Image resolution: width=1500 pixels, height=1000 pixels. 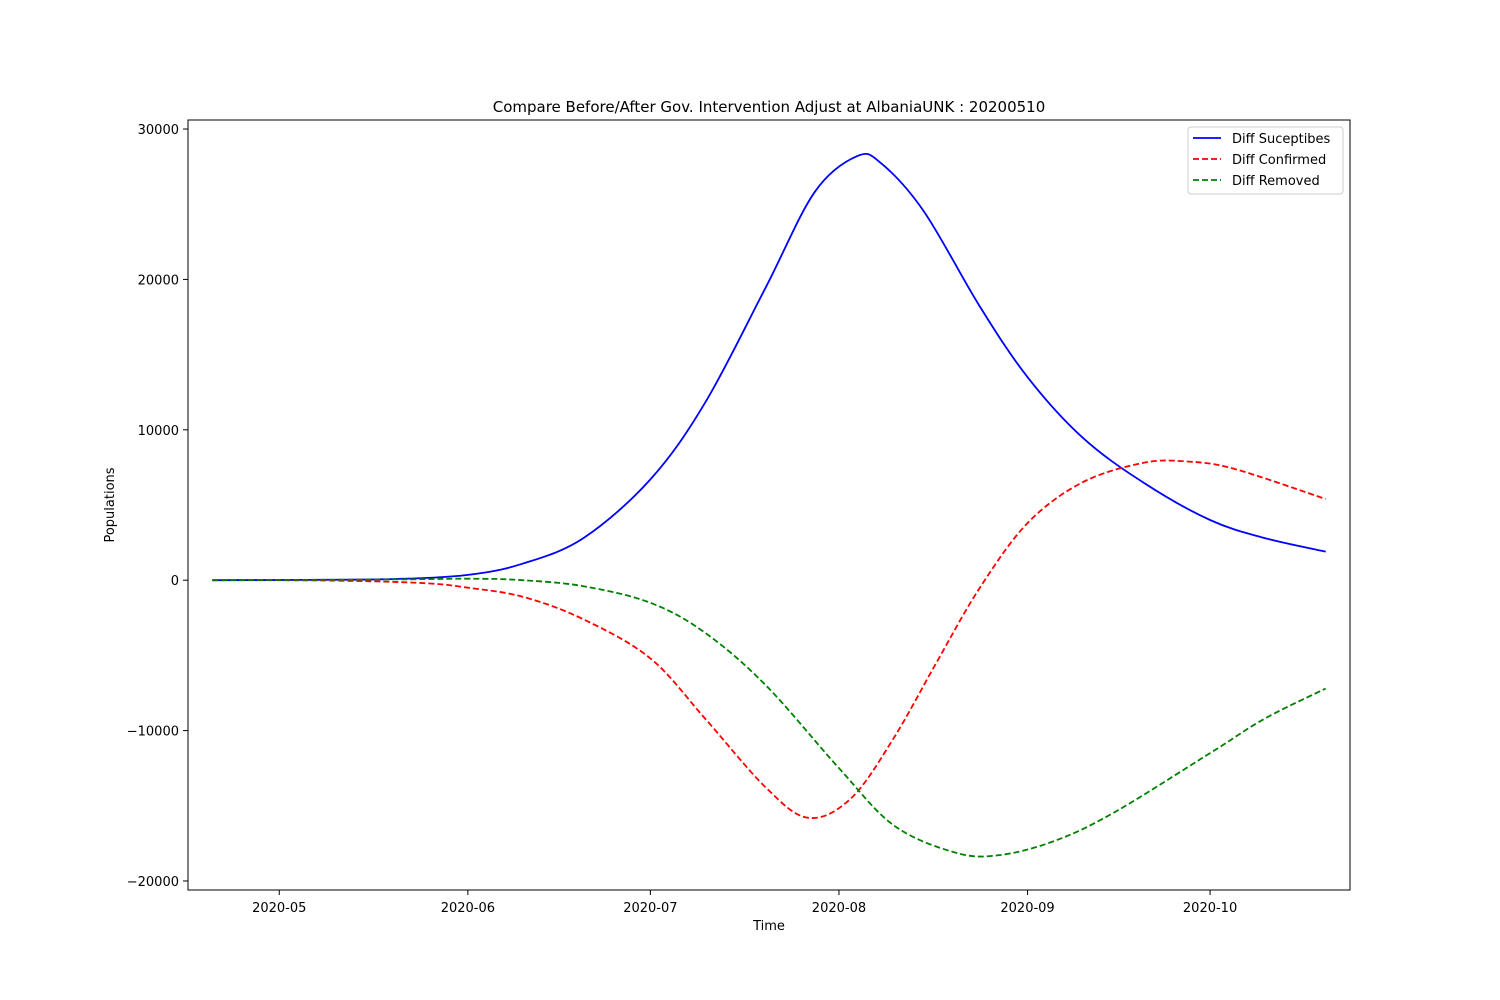 I want to click on x-tick-label: 2020-05, so click(x=279, y=908).